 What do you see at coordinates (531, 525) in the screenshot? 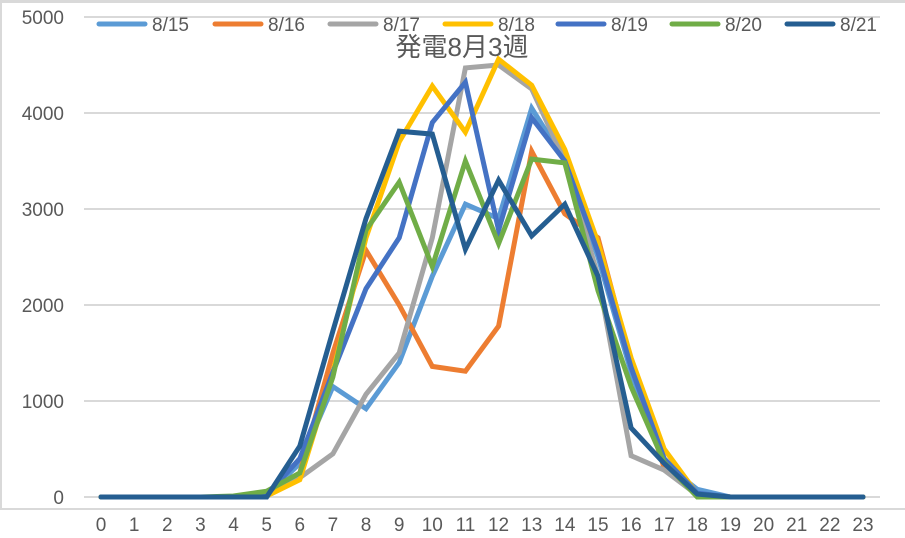
I see `x-tick-label: 13` at bounding box center [531, 525].